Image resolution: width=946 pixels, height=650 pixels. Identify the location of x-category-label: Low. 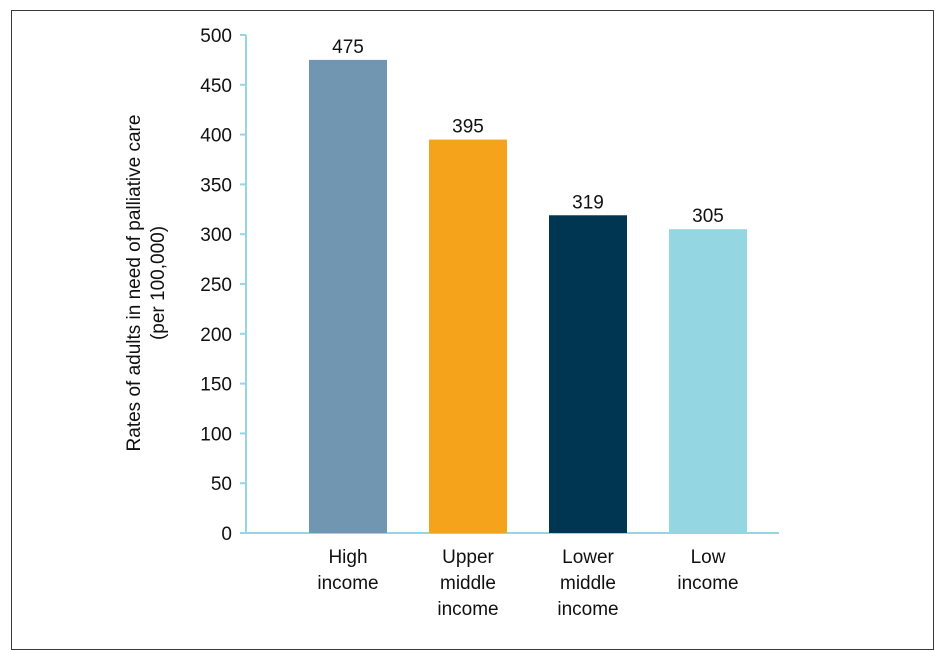
(708, 557).